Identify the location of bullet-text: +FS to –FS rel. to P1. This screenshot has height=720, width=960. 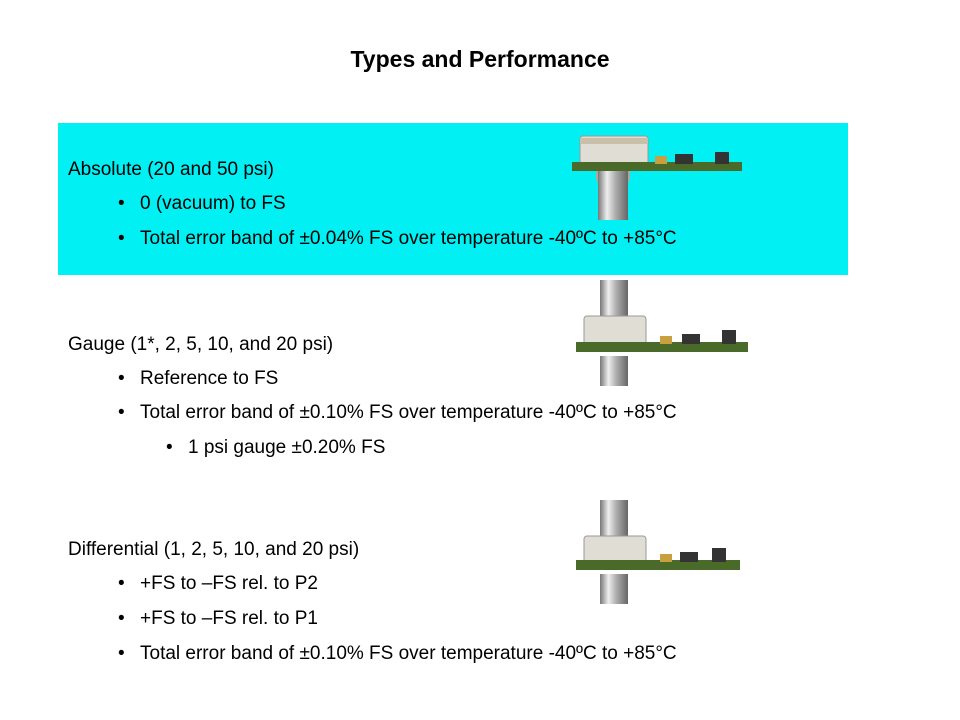
(229, 618).